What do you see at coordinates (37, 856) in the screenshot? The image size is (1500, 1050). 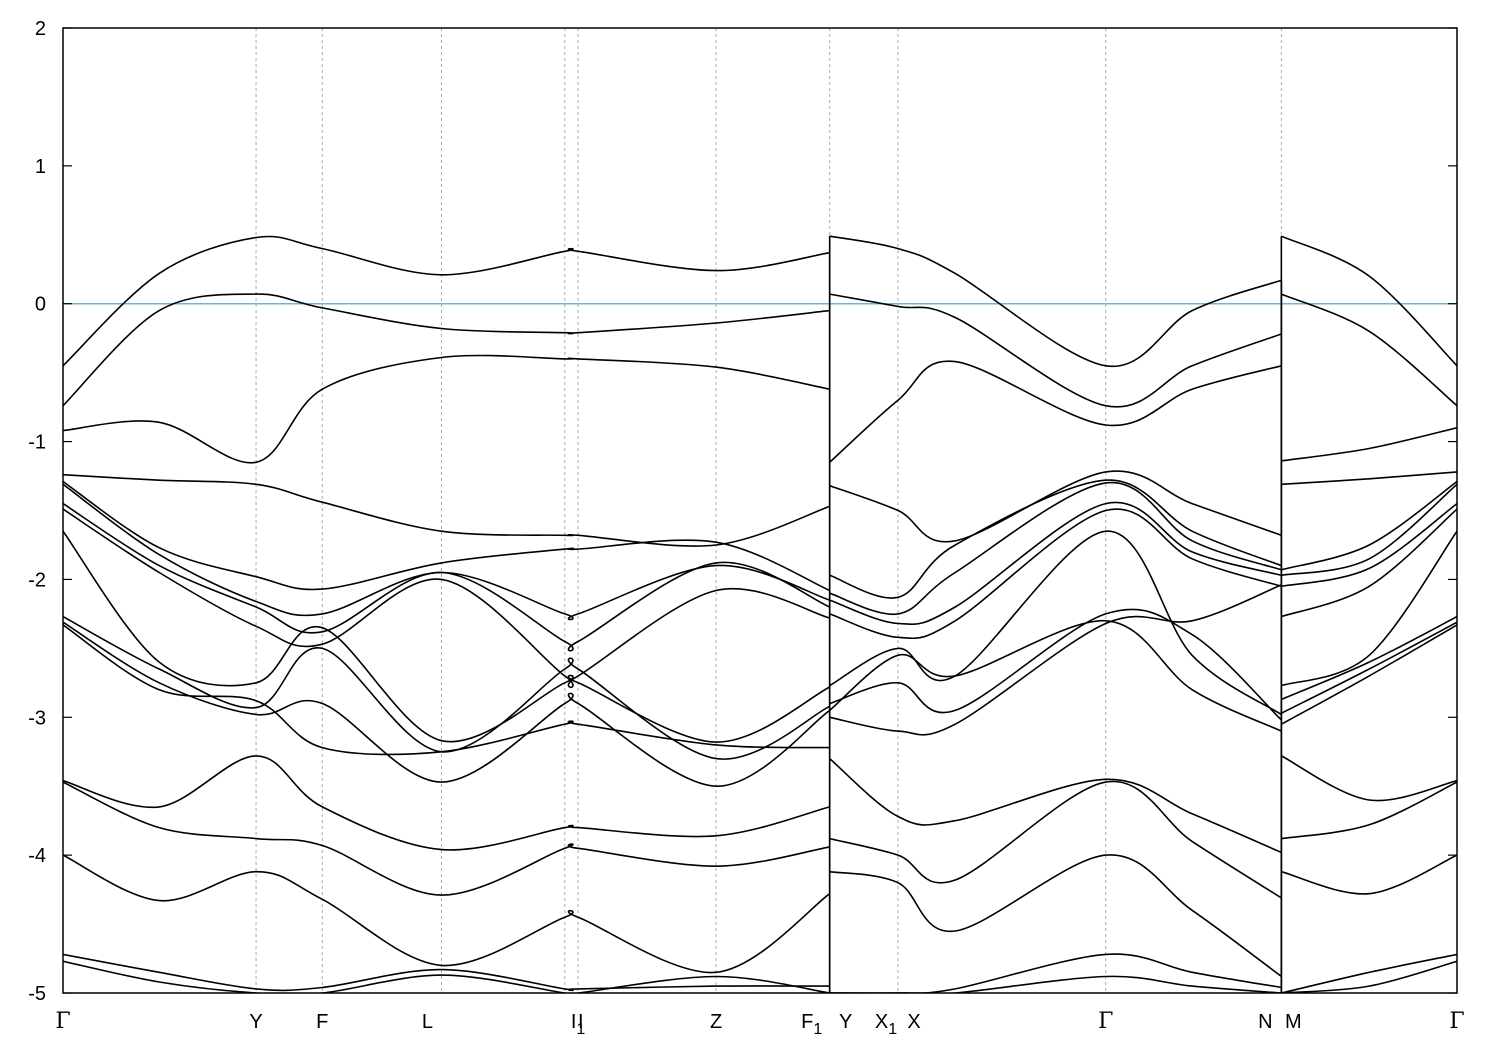 I see `y-tick-label: -4` at bounding box center [37, 856].